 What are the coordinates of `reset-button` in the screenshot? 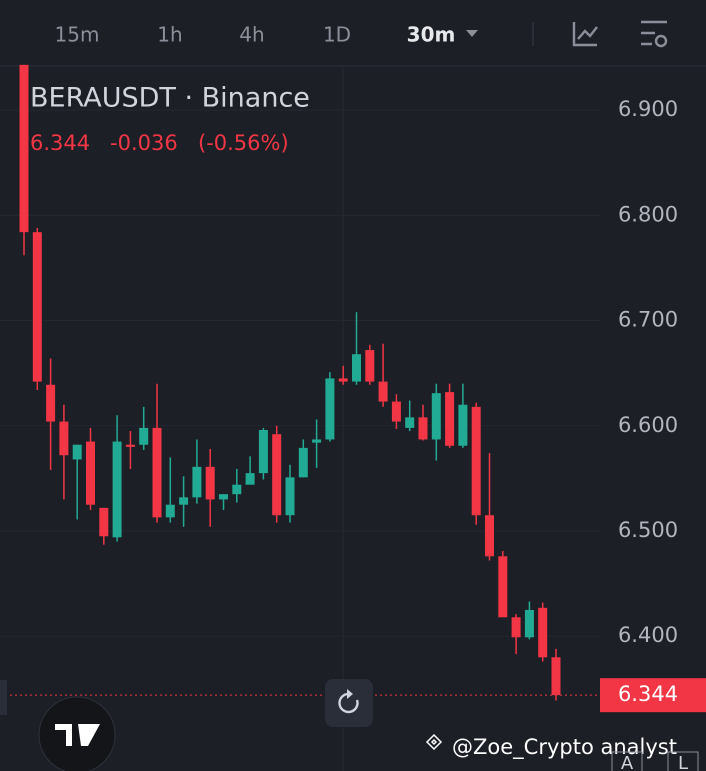 It's located at (349, 703).